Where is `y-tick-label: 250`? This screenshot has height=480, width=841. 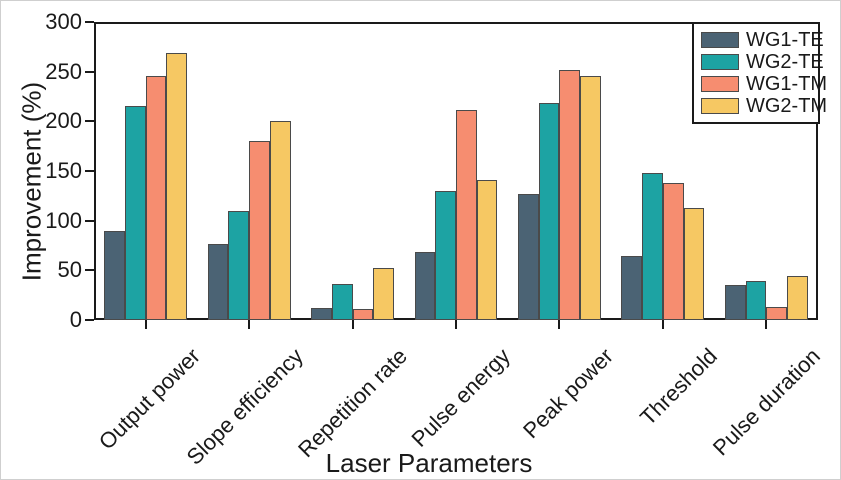 y-tick-label: 250 is located at coordinates (63, 71).